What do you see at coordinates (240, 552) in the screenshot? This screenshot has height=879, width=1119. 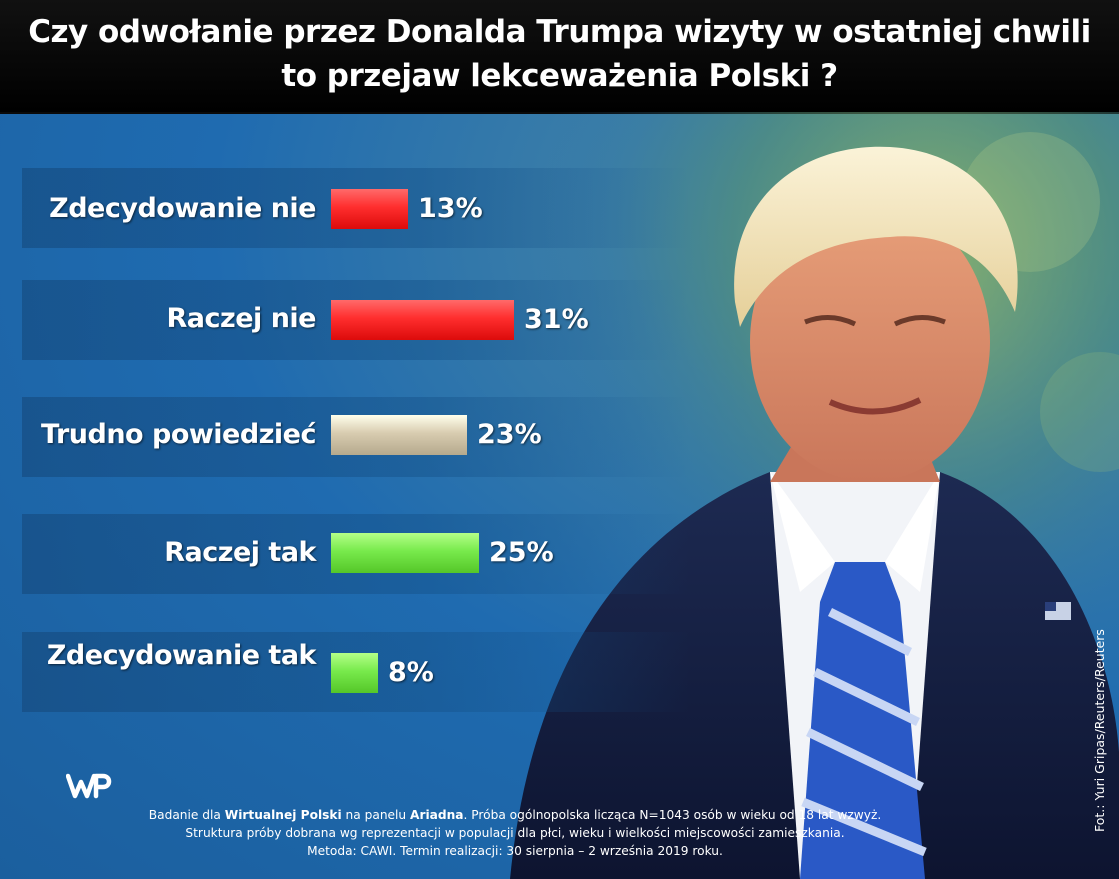 I see `category-label-4: Raczej tak` at bounding box center [240, 552].